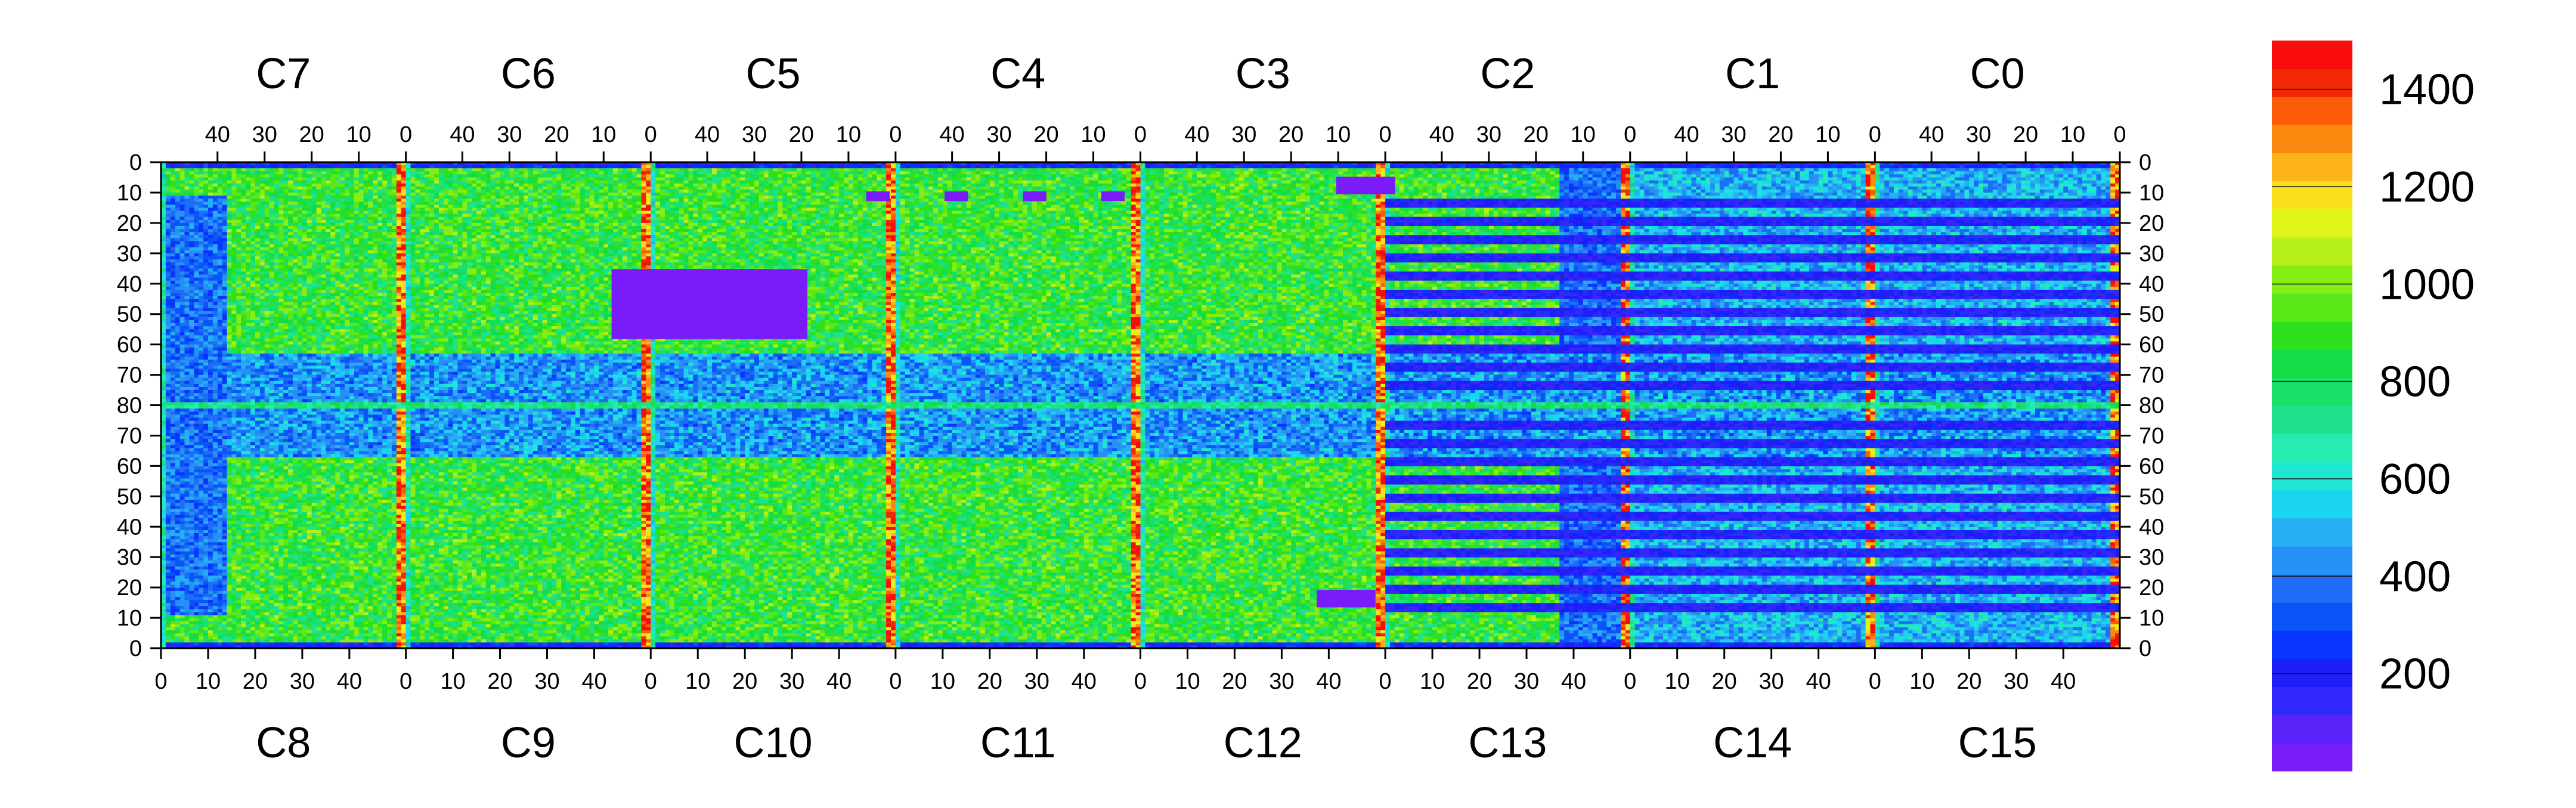  What do you see at coordinates (2151, 284) in the screenshot?
I see `right-tick-label: 40` at bounding box center [2151, 284].